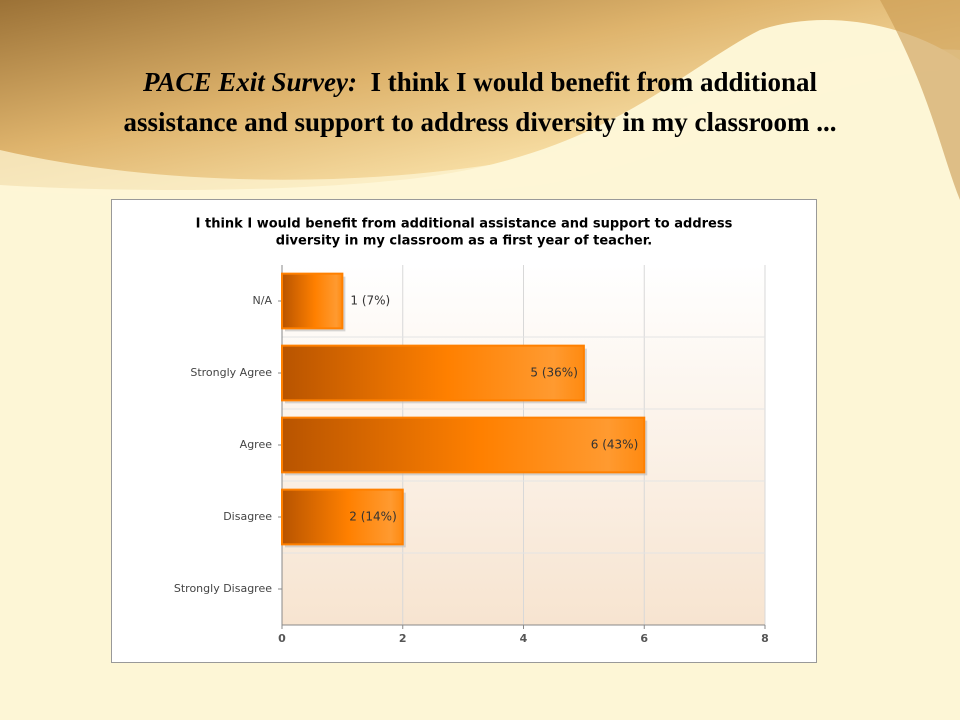 The height and width of the screenshot is (720, 960). Describe the element at coordinates (553, 373) in the screenshot. I see `value-label: 5 (36%)` at that location.